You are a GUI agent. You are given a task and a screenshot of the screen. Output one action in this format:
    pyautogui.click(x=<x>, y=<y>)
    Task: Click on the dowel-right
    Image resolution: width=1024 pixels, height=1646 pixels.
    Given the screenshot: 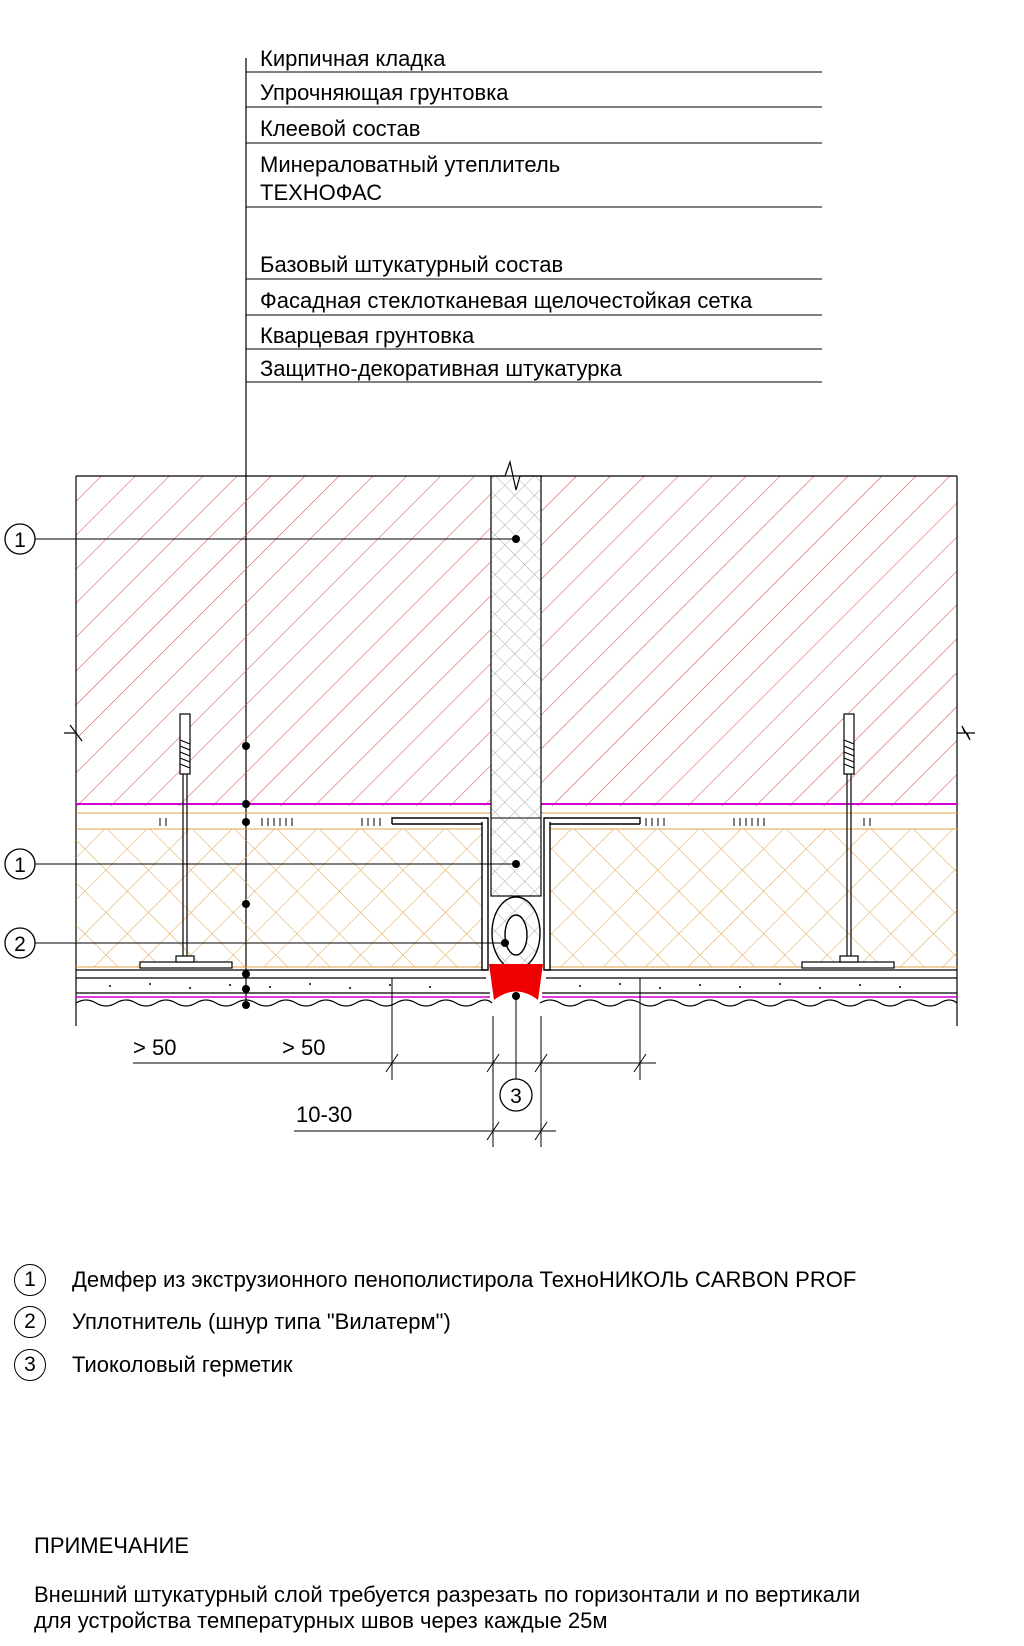 What is the action you would take?
    pyautogui.click(x=848, y=841)
    